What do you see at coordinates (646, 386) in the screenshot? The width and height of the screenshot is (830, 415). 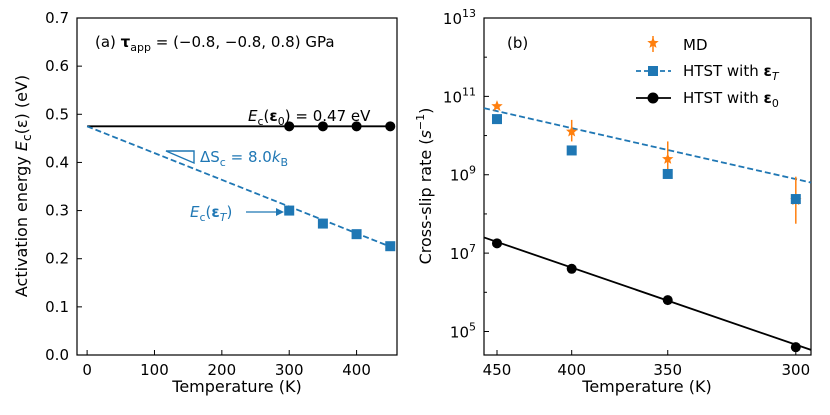 I see `panel-b-xlabel: Temperature (K)` at bounding box center [646, 386].